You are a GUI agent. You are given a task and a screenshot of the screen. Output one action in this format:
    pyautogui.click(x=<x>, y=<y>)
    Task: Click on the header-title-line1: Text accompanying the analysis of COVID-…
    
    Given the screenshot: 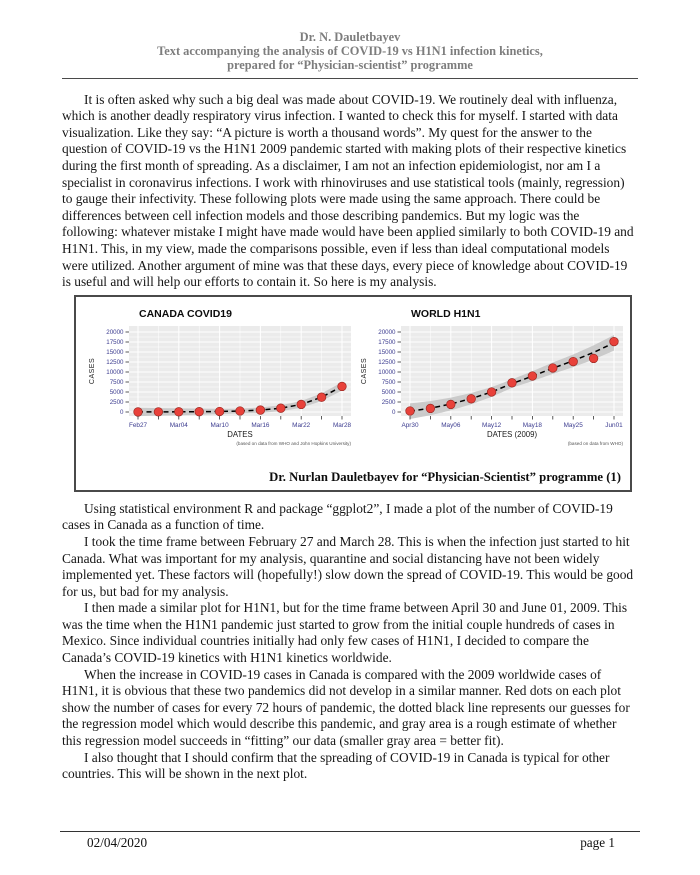 What is the action you would take?
    pyautogui.click(x=350, y=51)
    